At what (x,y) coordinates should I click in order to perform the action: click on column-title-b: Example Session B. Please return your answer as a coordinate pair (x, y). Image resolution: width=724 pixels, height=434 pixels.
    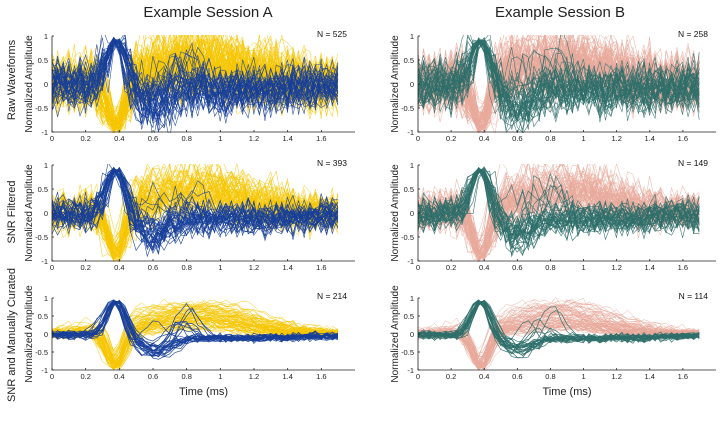
    Looking at the image, I should click on (560, 12).